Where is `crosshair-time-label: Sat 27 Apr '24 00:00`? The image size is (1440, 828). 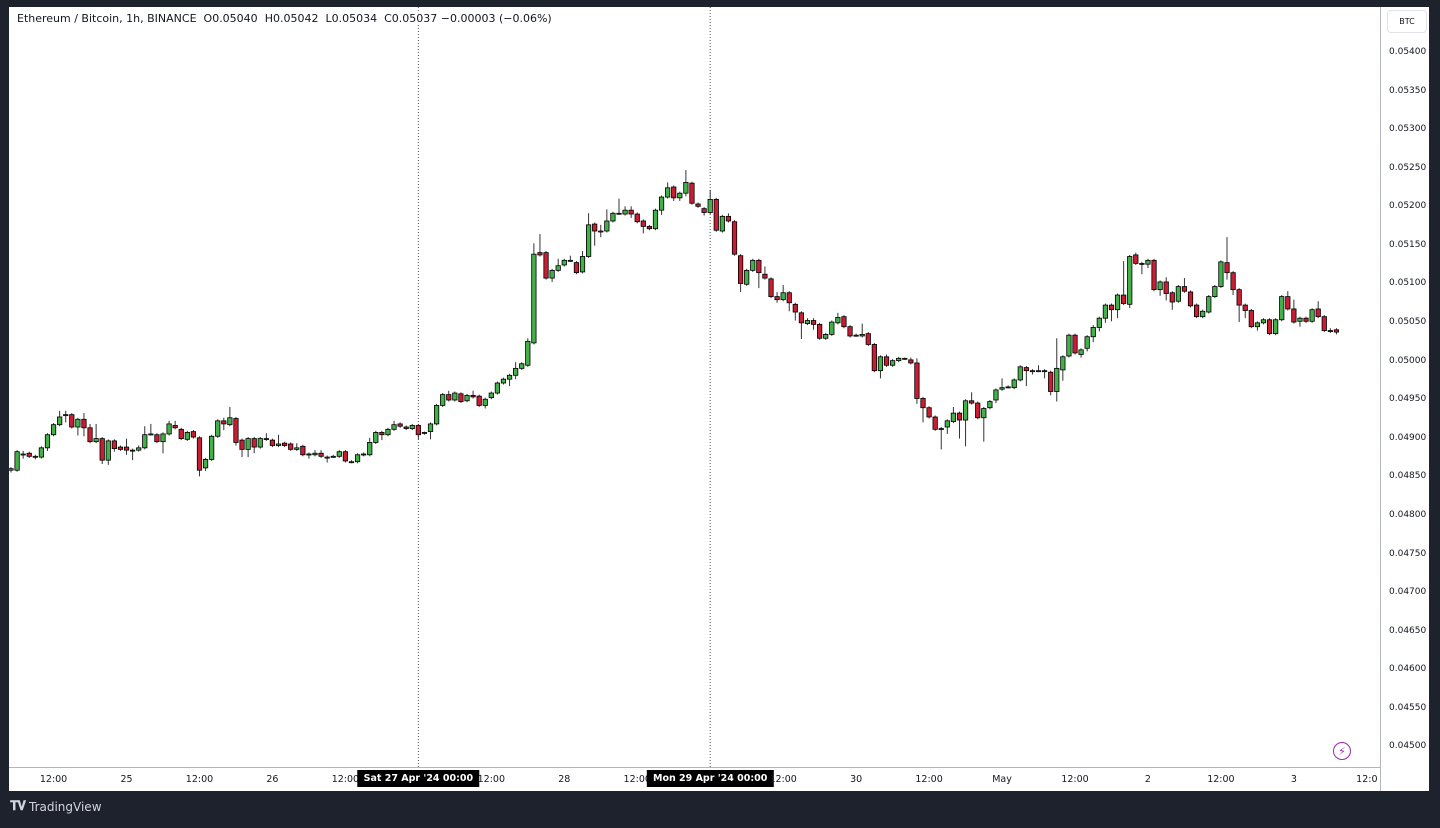
crosshair-time-label: Sat 27 Apr '24 00:00 is located at coordinates (418, 778).